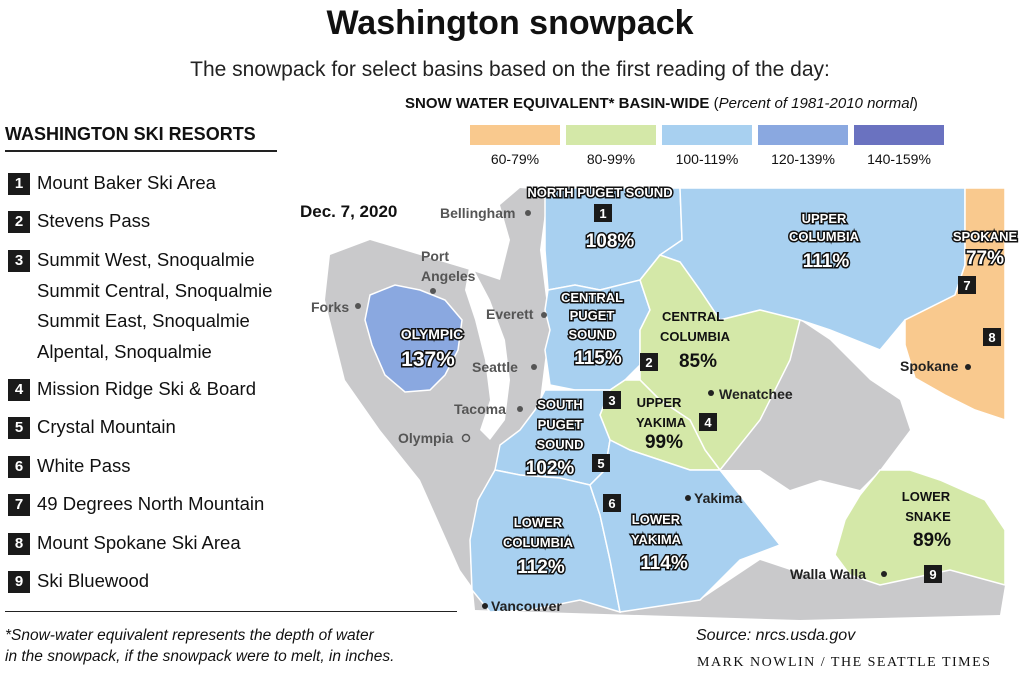 The height and width of the screenshot is (675, 1020). I want to click on resort-number-badge: 5, so click(19, 428).